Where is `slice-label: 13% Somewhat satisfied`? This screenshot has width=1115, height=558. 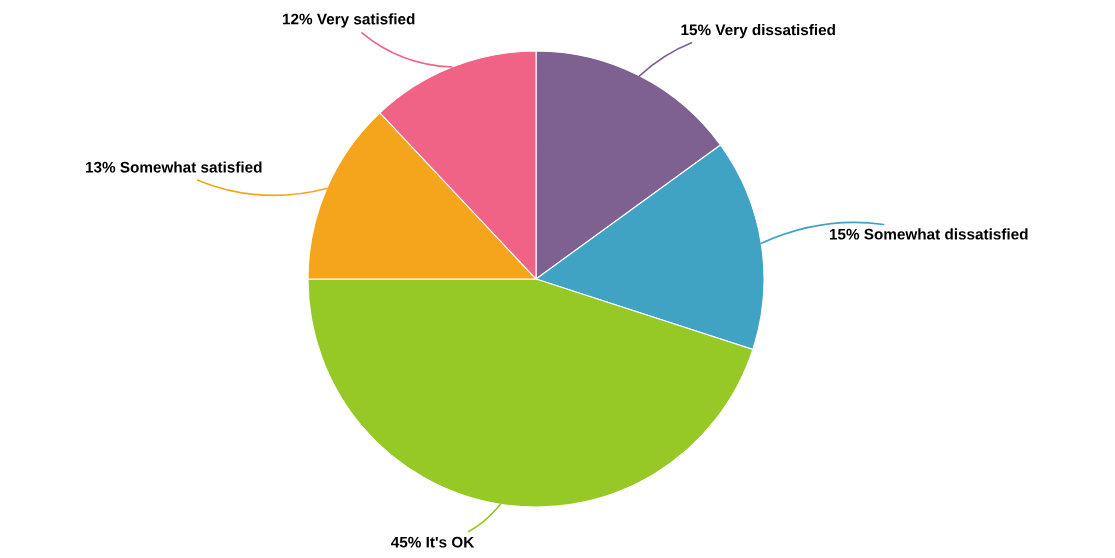 slice-label: 13% Somewhat satisfied is located at coordinates (174, 167).